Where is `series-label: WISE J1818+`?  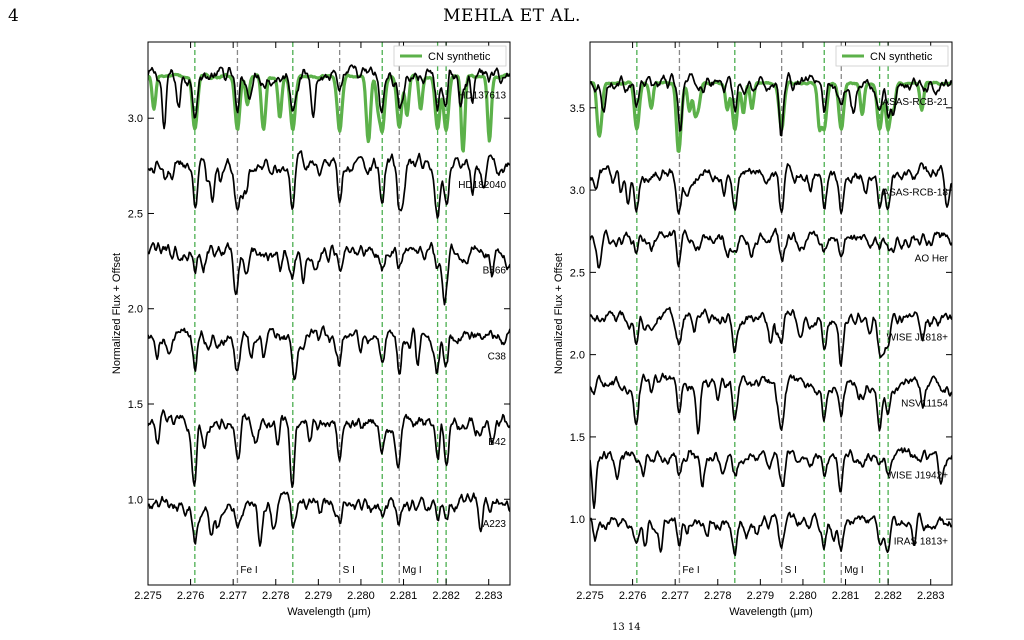 series-label: WISE J1818+ is located at coordinates (918, 337).